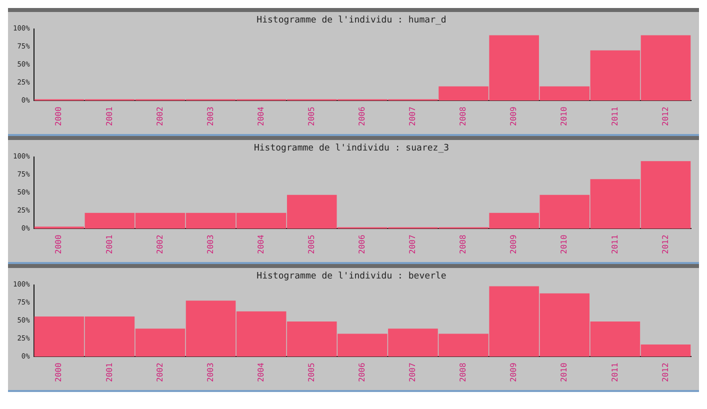 The height and width of the screenshot is (409, 707). What do you see at coordinates (351, 277) in the screenshot?
I see `chart-title: Histogramme de l'individu : beverle` at bounding box center [351, 277].